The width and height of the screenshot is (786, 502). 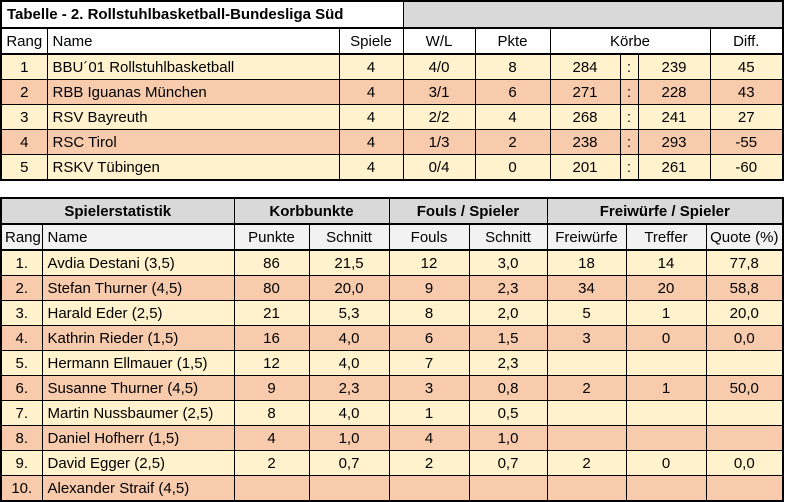 I want to click on value-cell: 241, so click(x=674, y=117).